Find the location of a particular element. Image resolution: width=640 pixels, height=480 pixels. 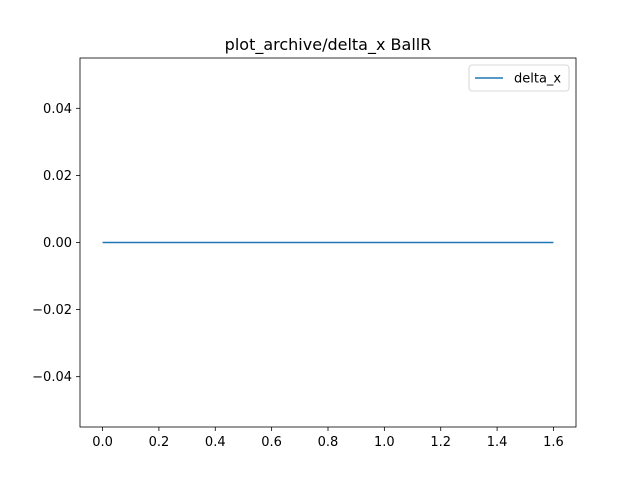

x-tick-label: 1.0 is located at coordinates (384, 442).